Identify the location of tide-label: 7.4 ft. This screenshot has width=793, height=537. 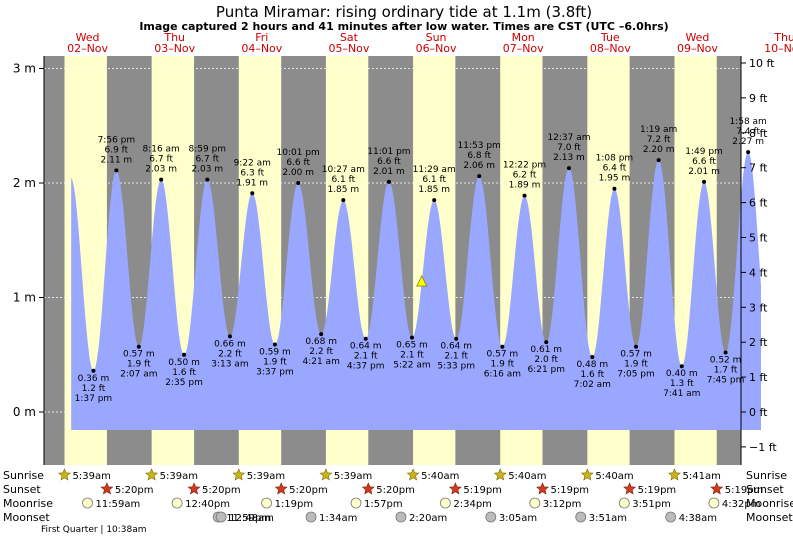
(748, 132).